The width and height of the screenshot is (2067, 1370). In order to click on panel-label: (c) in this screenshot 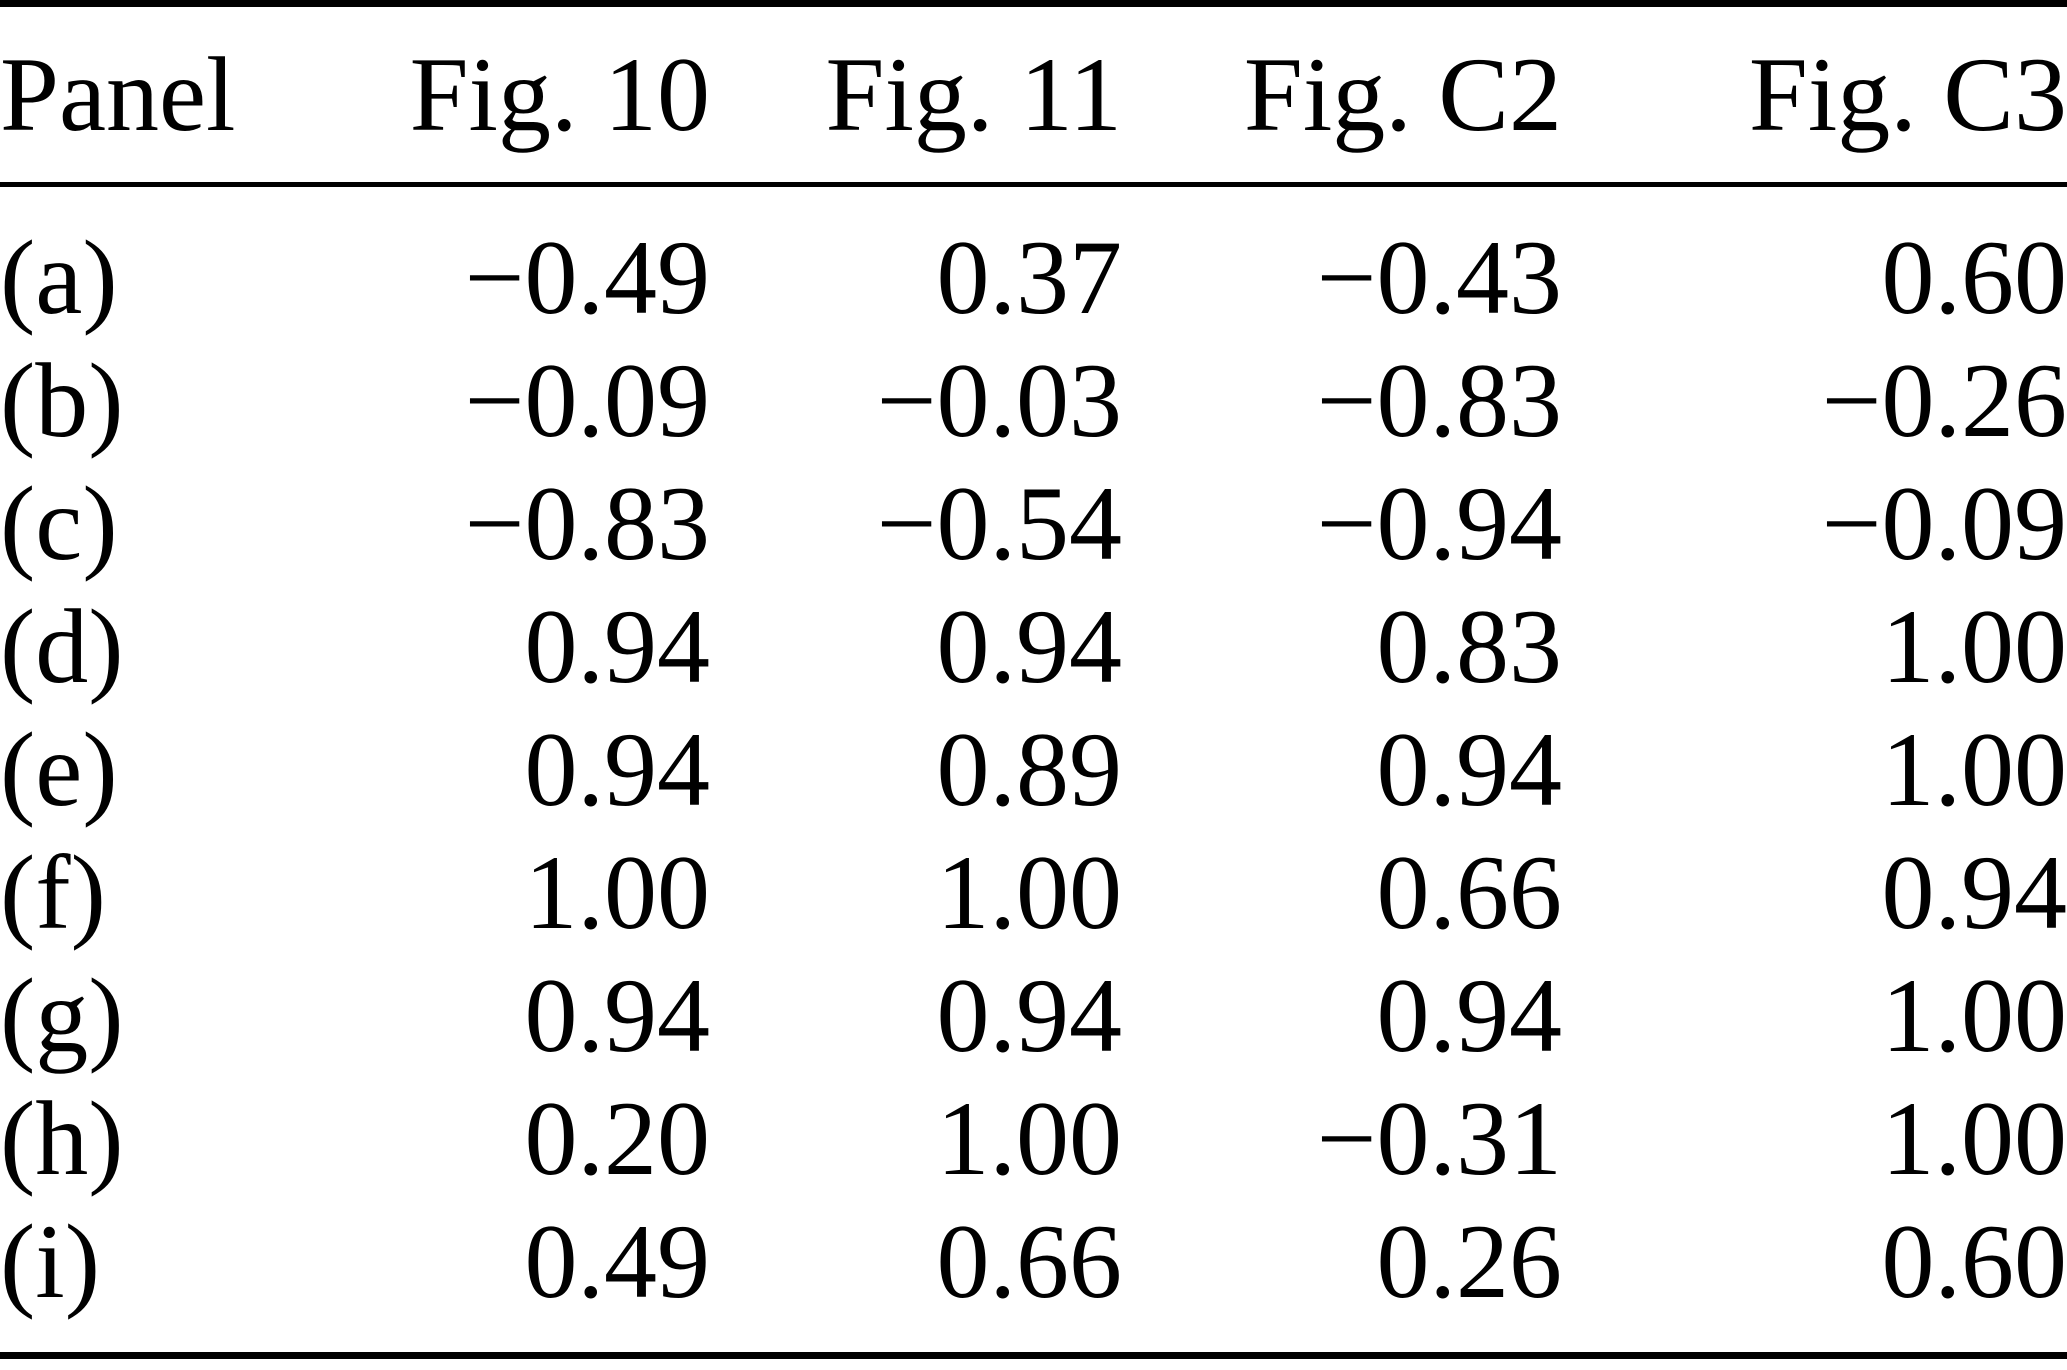, I will do `click(59, 523)`.